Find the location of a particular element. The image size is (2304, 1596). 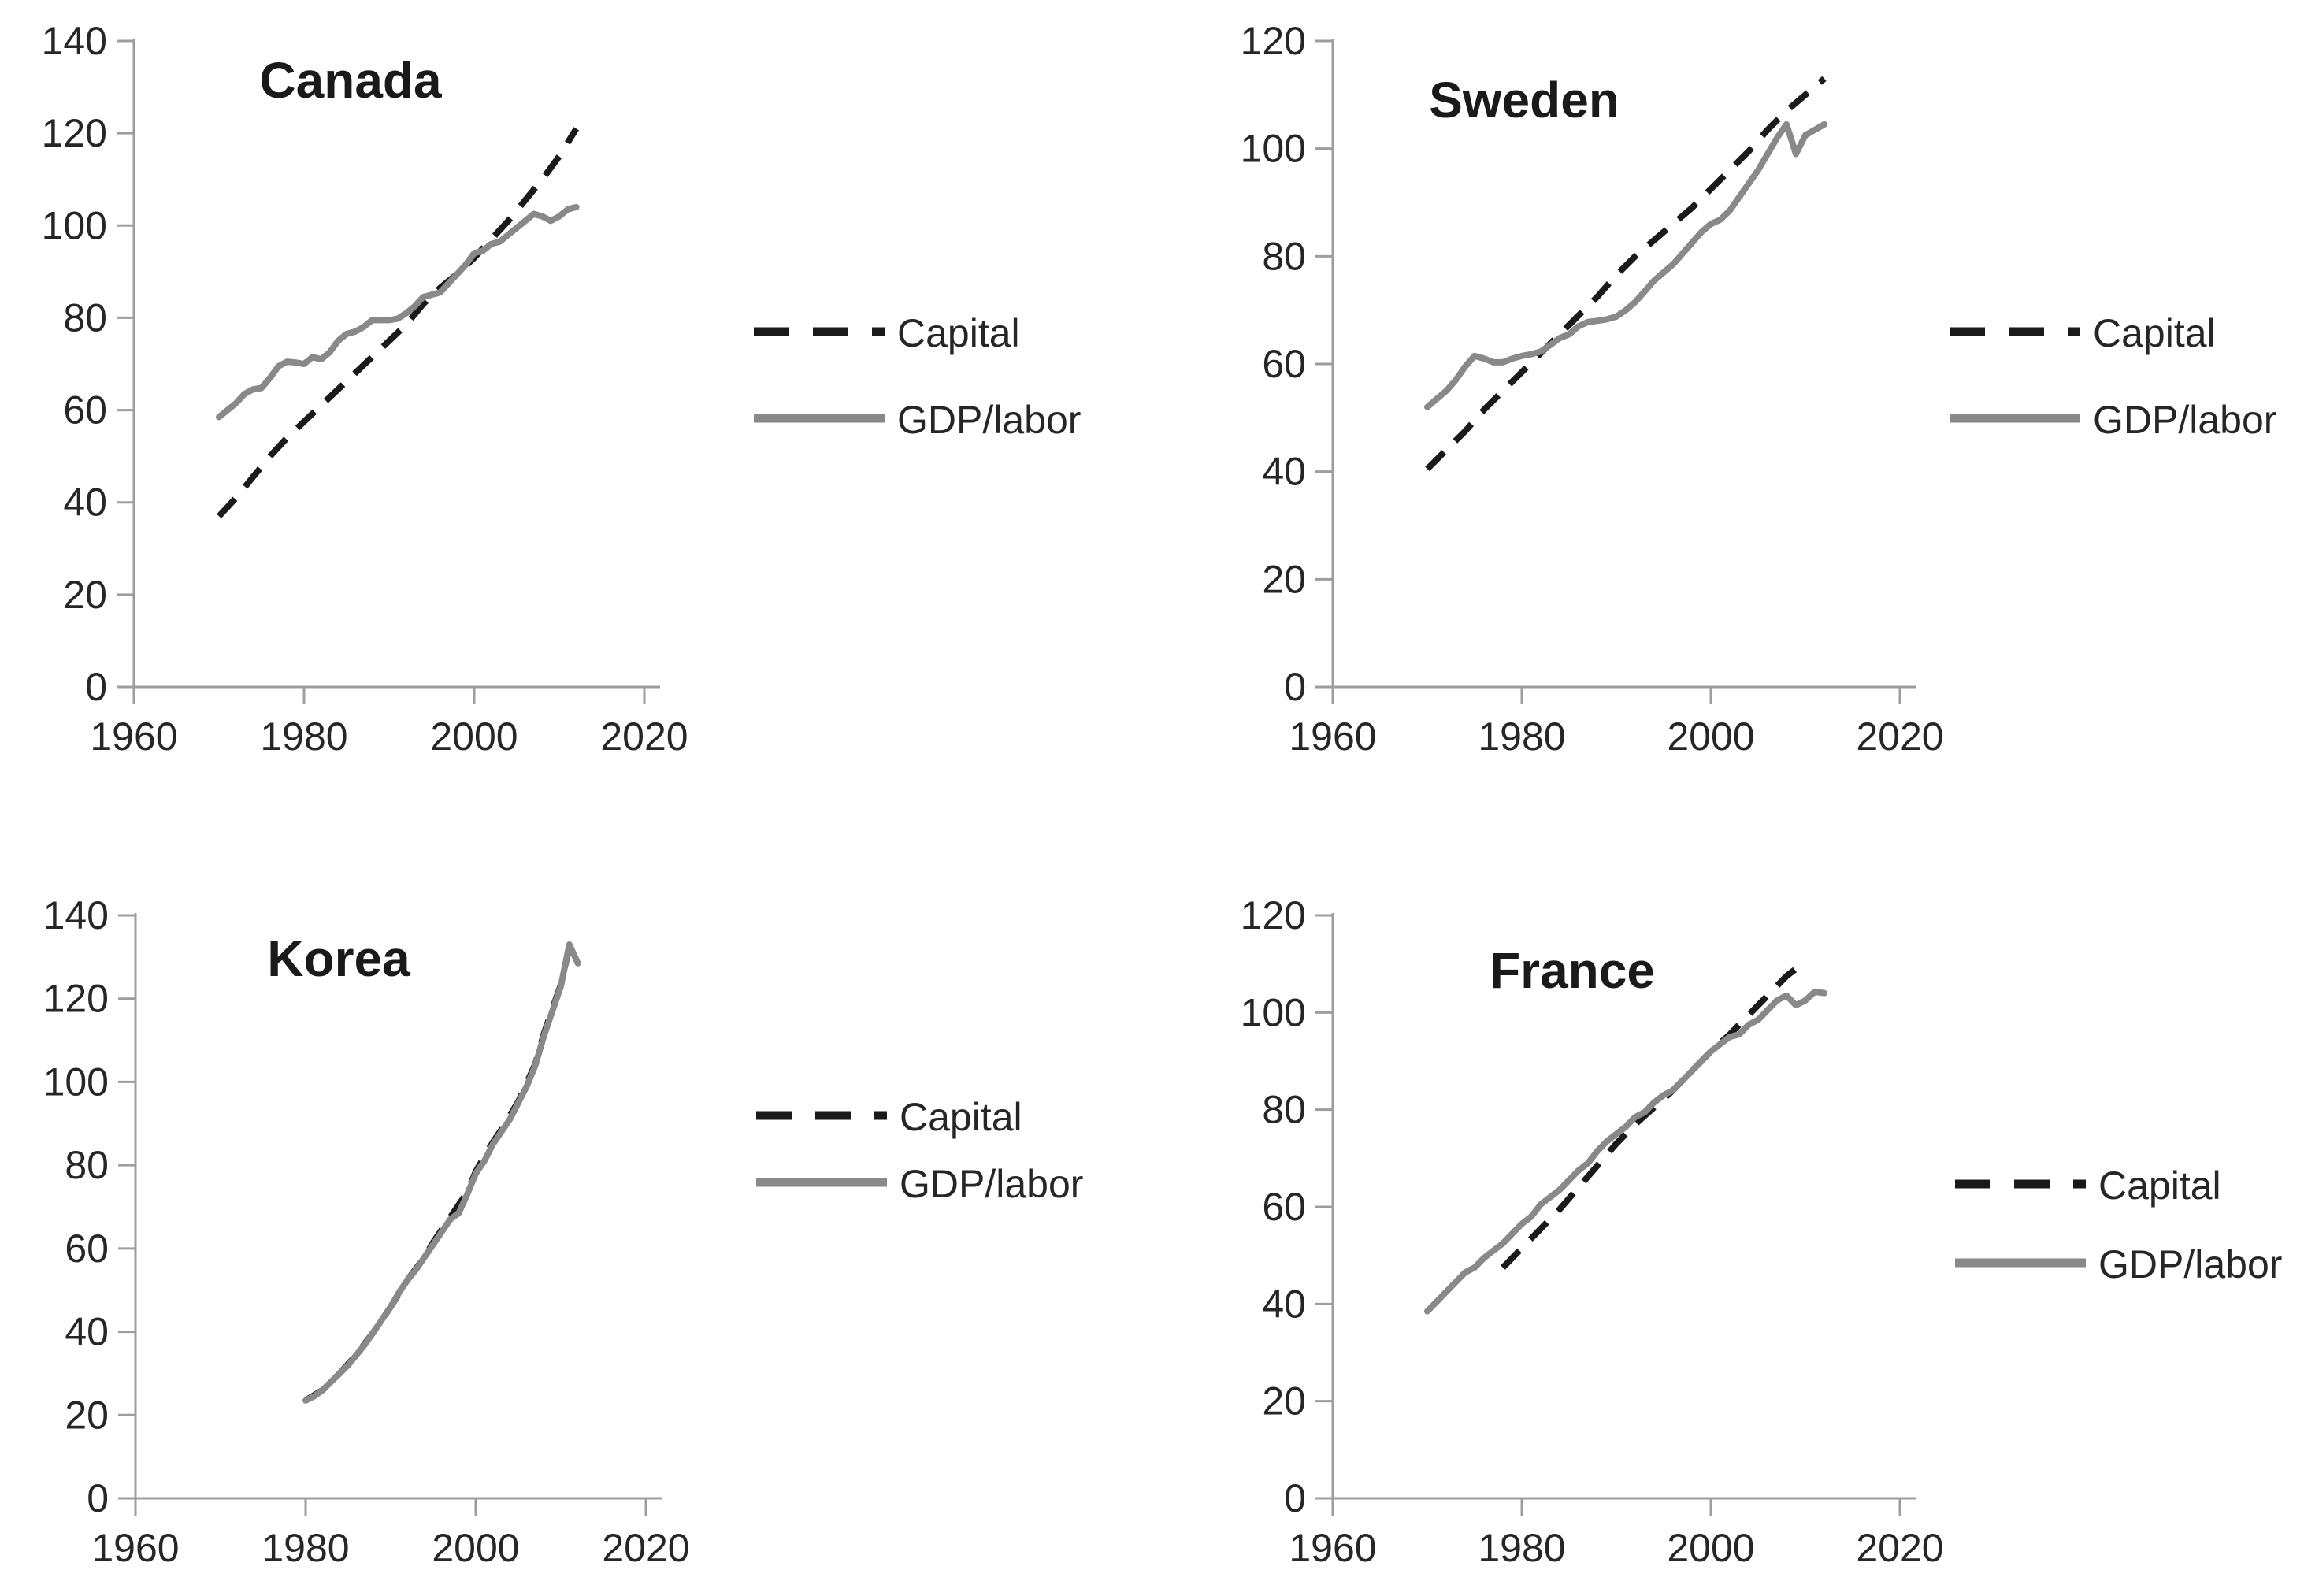

france-legend-item-capital: Capital is located at coordinates (2087, 1186).